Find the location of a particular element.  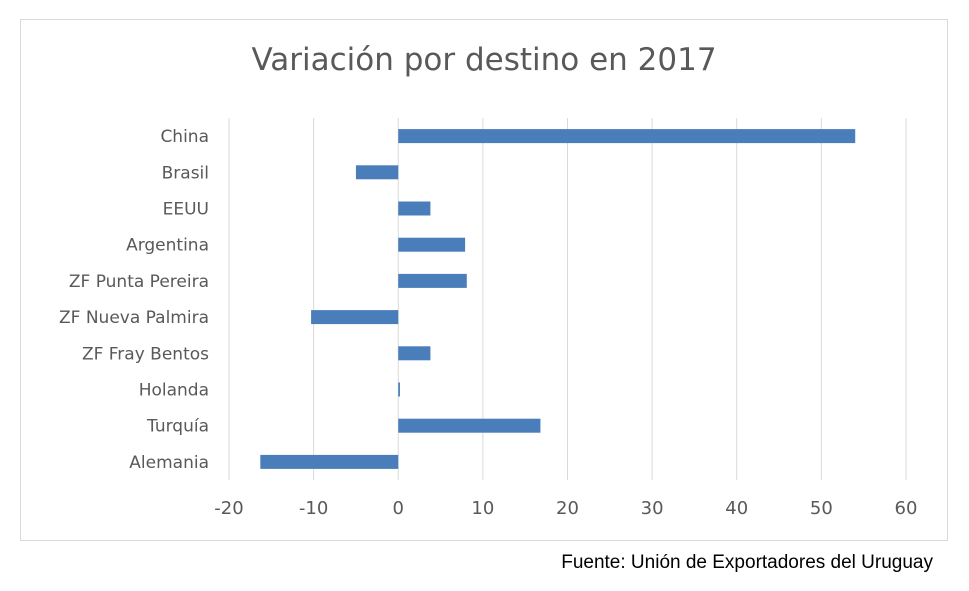

category-label: Alemania is located at coordinates (169, 463).